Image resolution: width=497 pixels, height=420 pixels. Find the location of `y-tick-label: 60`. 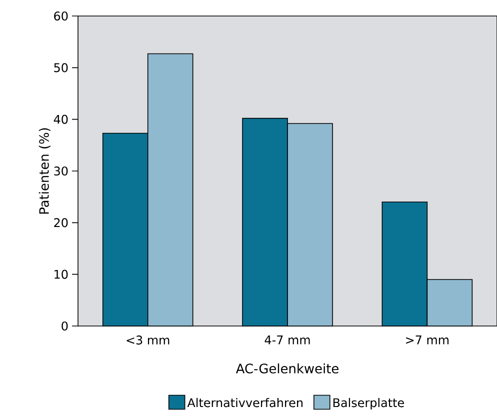

y-tick-label: 60 is located at coordinates (61, 16).